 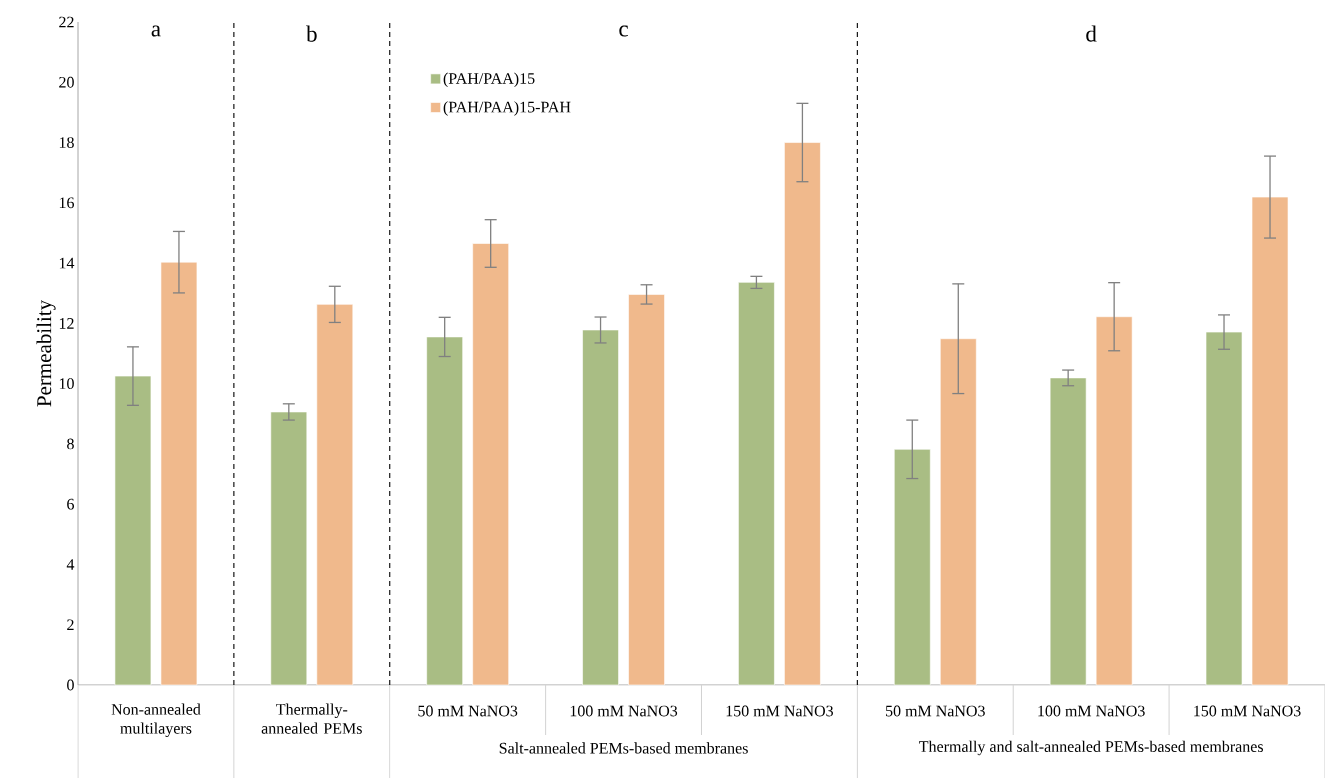 What do you see at coordinates (66, 142) in the screenshot?
I see `y-tick-label: 18` at bounding box center [66, 142].